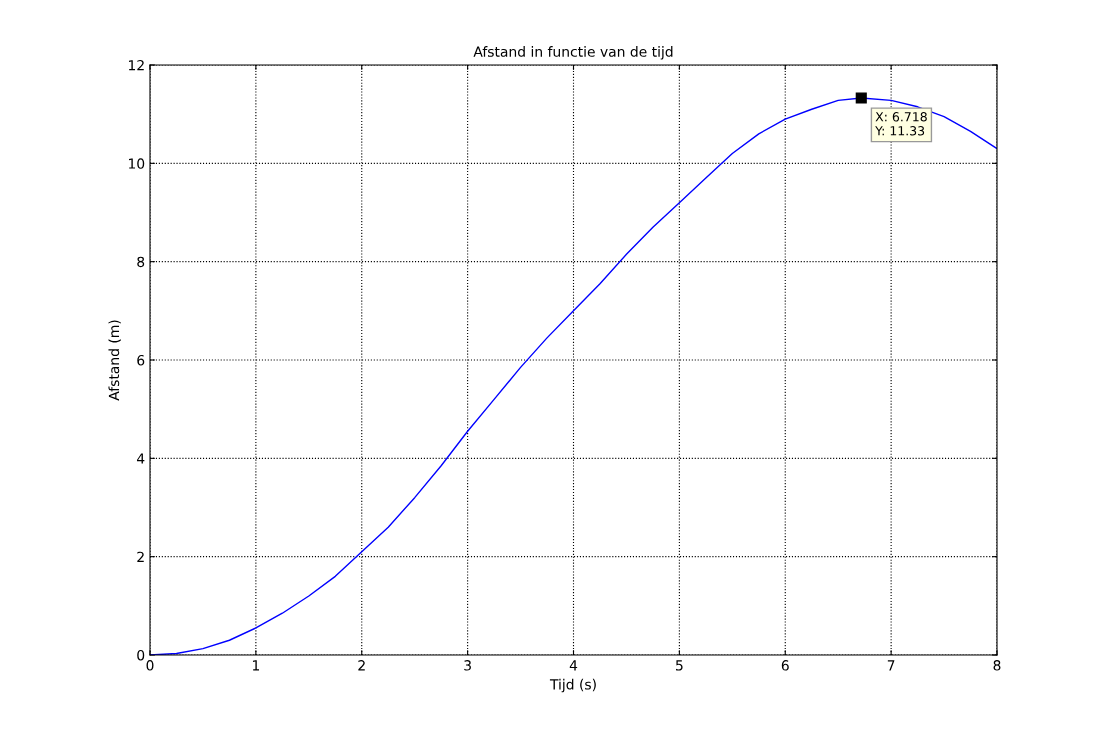  I want to click on y-tick-label: 4, so click(140, 458).